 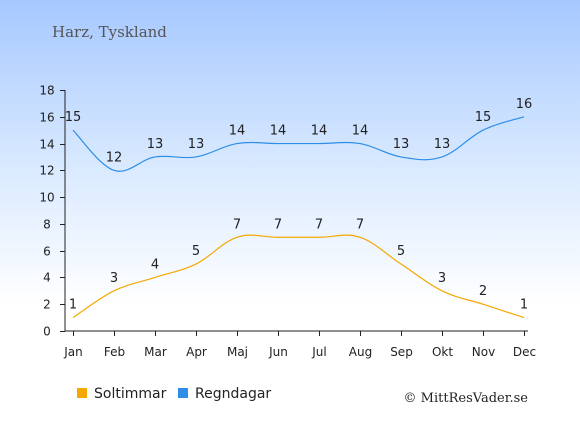 I want to click on x-tick-label: Jun, so click(x=278, y=352).